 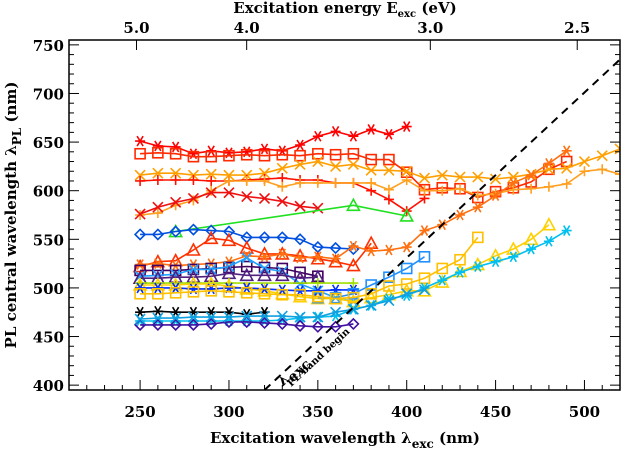 I want to click on x-tick-label: 400, so click(x=406, y=412).